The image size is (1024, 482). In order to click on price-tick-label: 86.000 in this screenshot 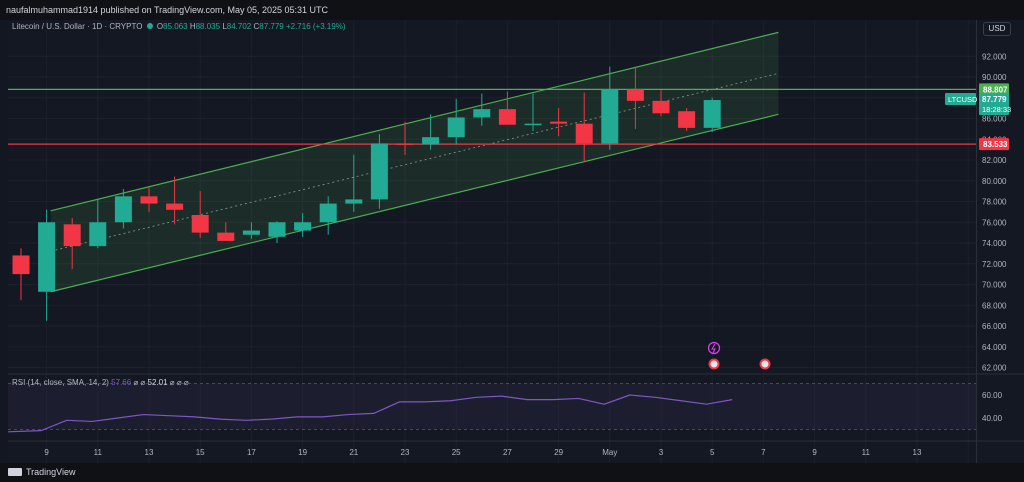, I will do `click(994, 119)`.